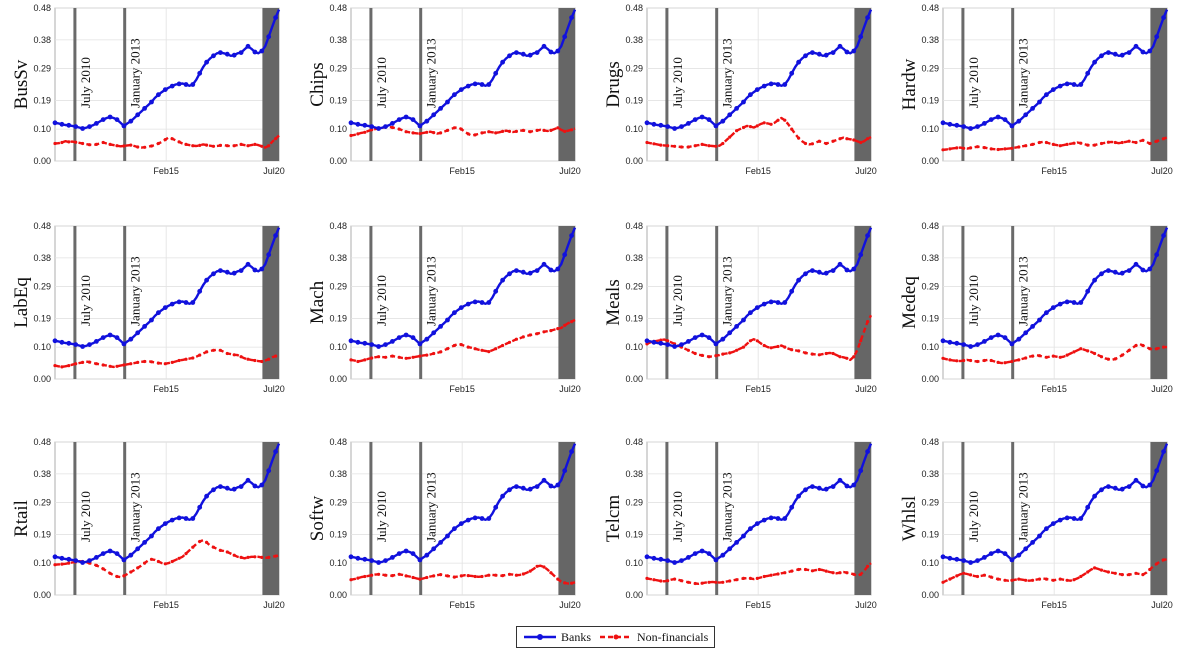  I want to click on plot-area, so click(1055, 84).